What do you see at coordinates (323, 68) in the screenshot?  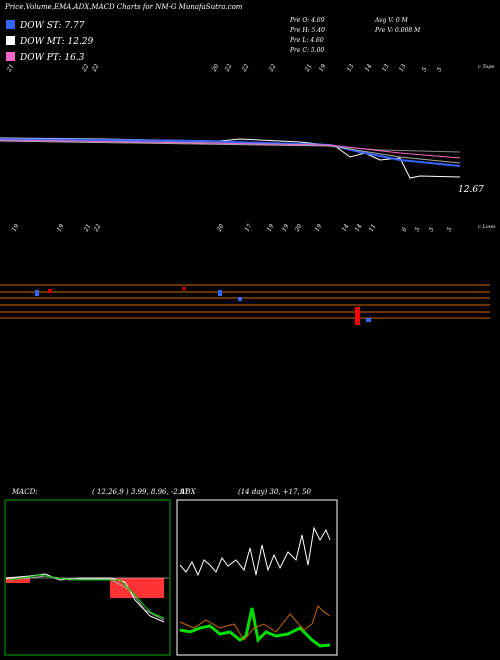 I see `top-label: 19` at bounding box center [323, 68].